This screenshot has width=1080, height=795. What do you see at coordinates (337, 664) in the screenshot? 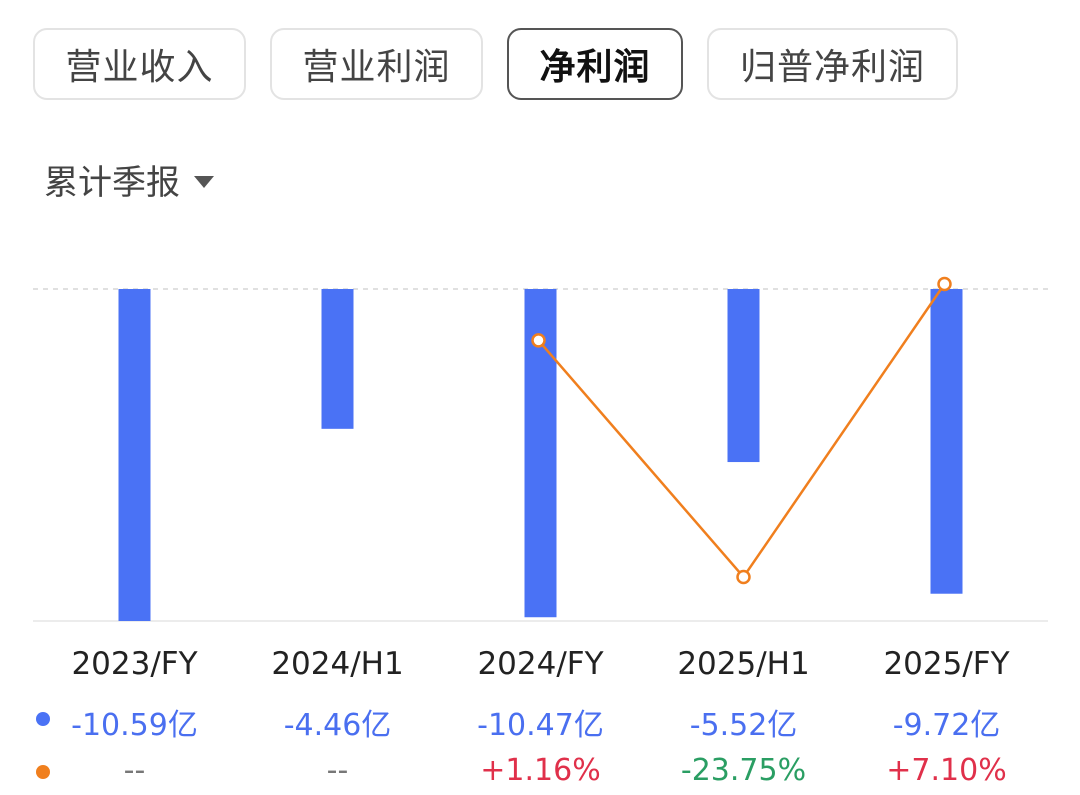
I see `x-tick-label: 2024/H1` at bounding box center [337, 664].